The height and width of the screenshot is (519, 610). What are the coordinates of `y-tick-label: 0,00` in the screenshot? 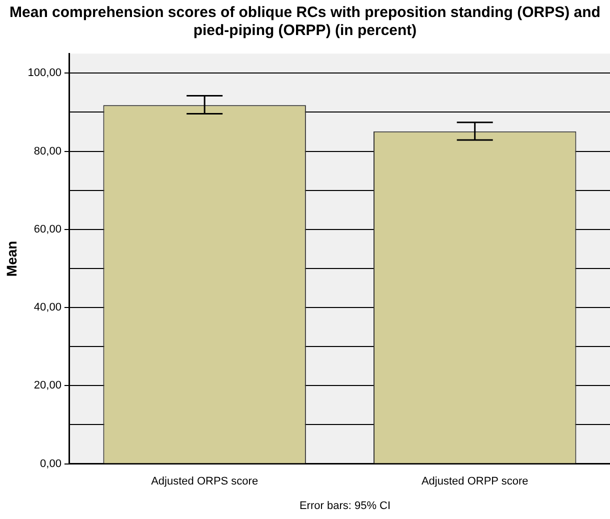 It's located at (51, 464).